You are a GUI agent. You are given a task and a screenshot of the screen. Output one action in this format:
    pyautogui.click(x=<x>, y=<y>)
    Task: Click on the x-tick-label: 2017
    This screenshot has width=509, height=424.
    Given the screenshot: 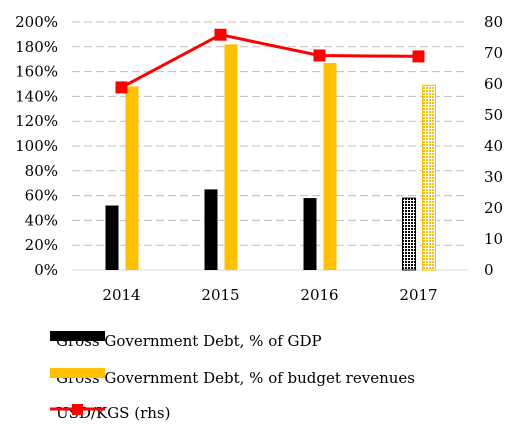 What is the action you would take?
    pyautogui.click(x=418, y=295)
    